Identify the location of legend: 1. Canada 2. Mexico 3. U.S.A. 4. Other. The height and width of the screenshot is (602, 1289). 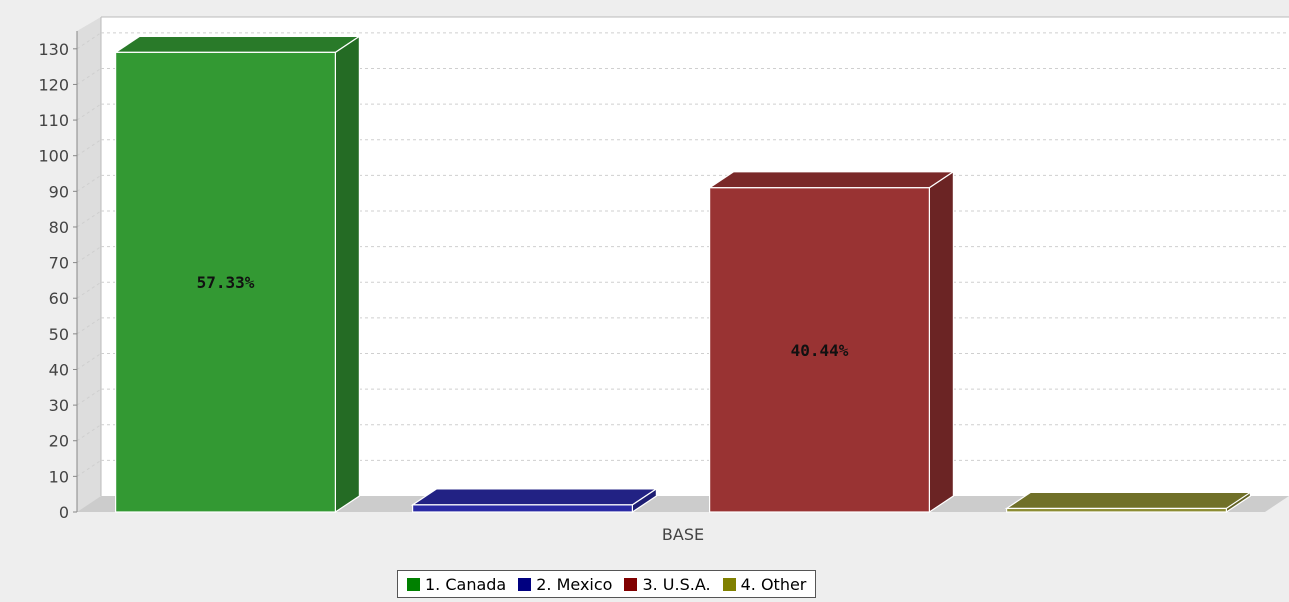
(607, 584).